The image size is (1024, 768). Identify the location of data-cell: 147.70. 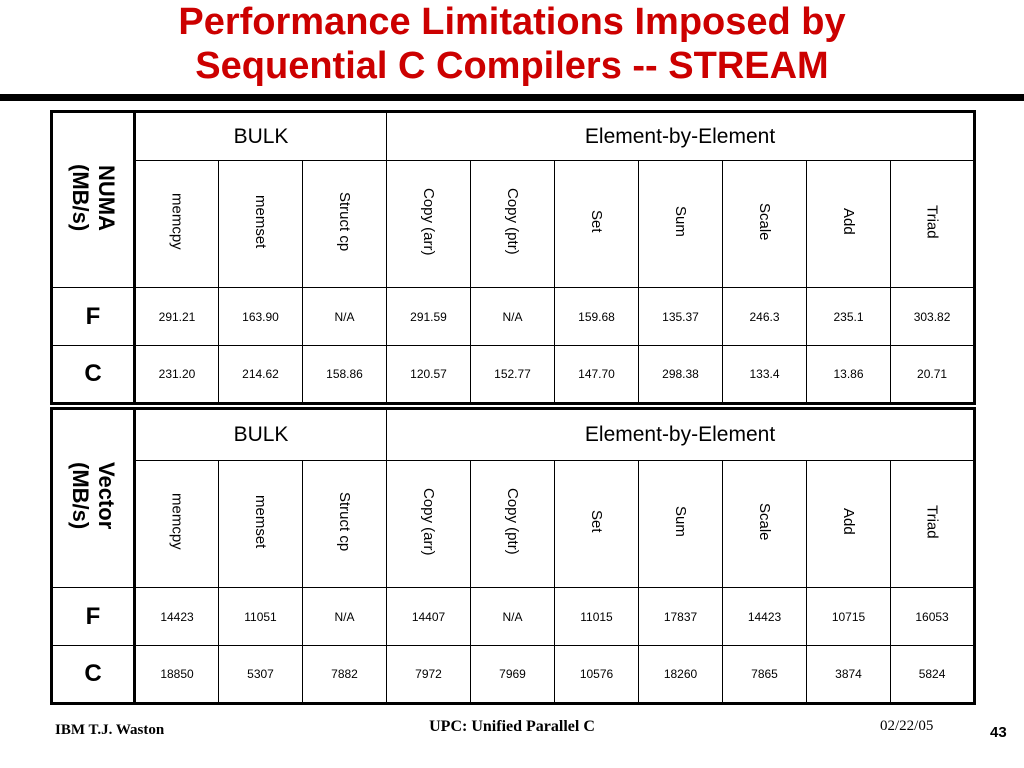
(596, 374).